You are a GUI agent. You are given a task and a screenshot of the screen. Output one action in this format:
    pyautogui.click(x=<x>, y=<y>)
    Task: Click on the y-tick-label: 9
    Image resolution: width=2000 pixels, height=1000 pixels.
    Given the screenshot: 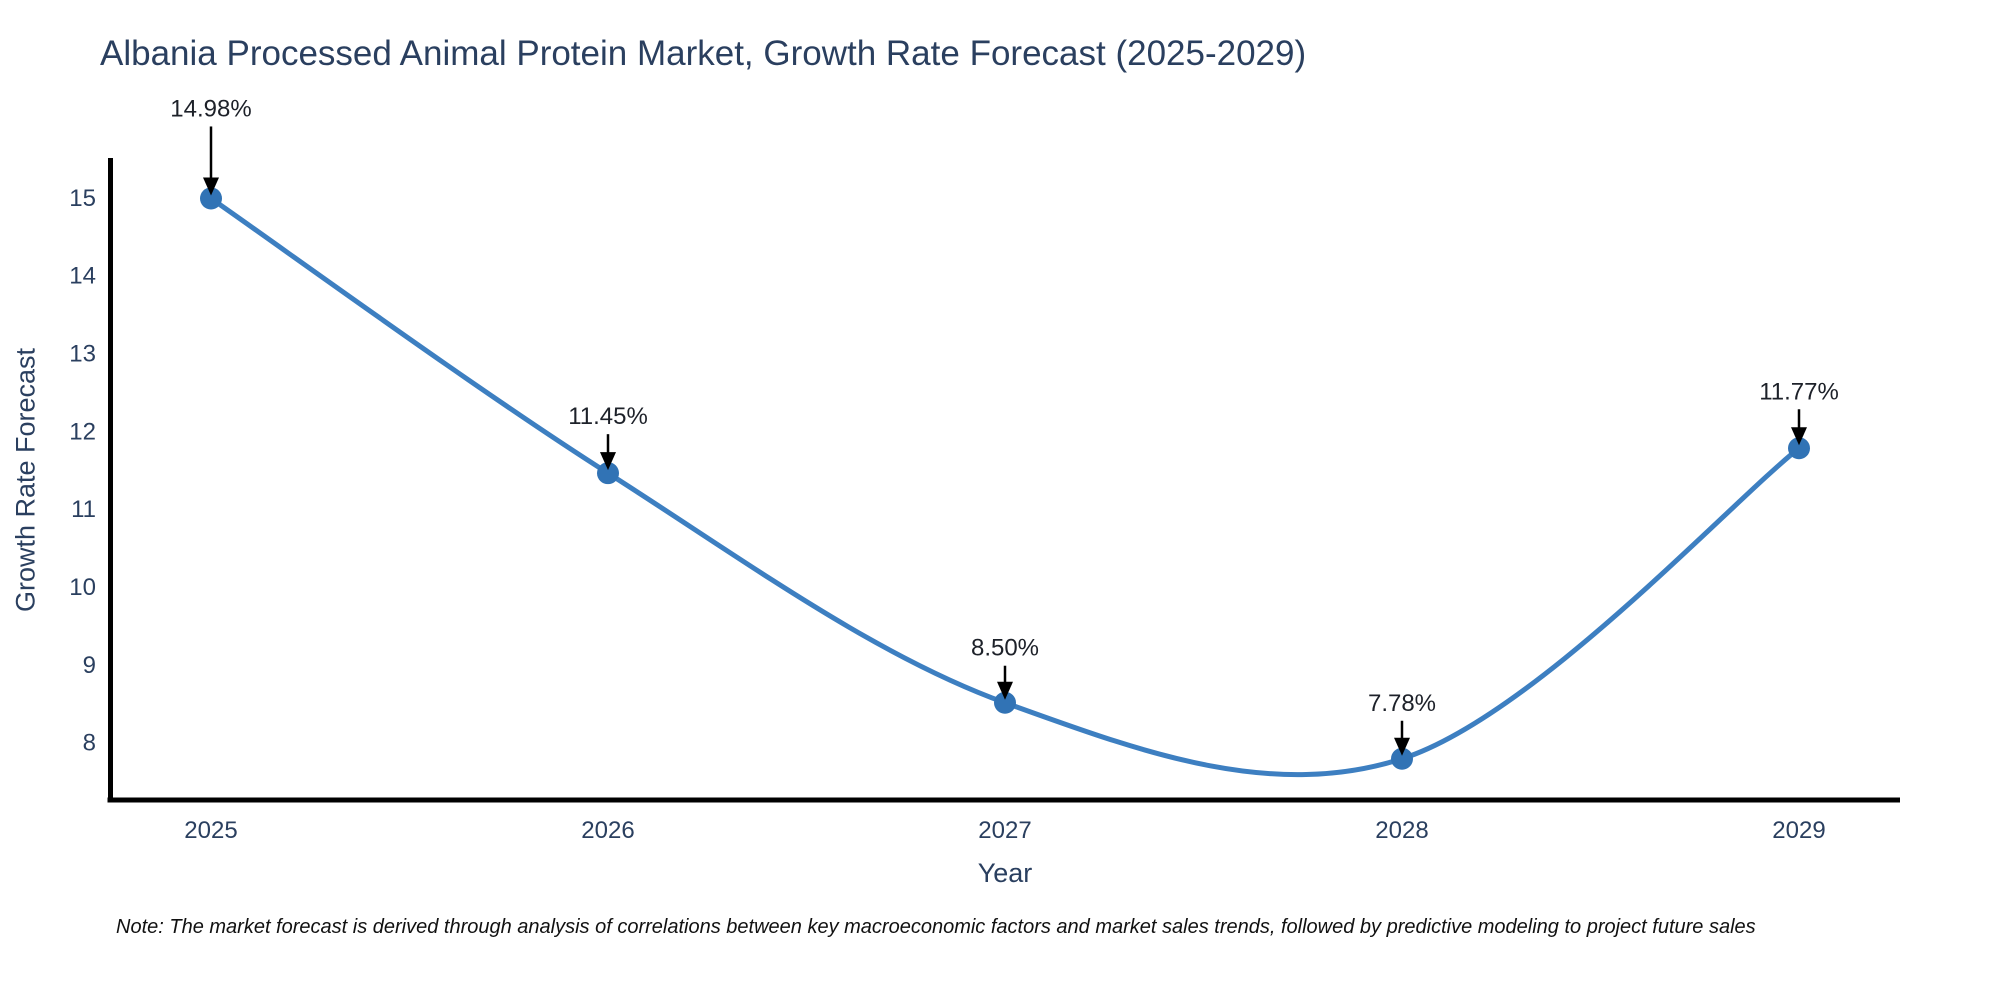 What is the action you would take?
    pyautogui.click(x=89, y=665)
    